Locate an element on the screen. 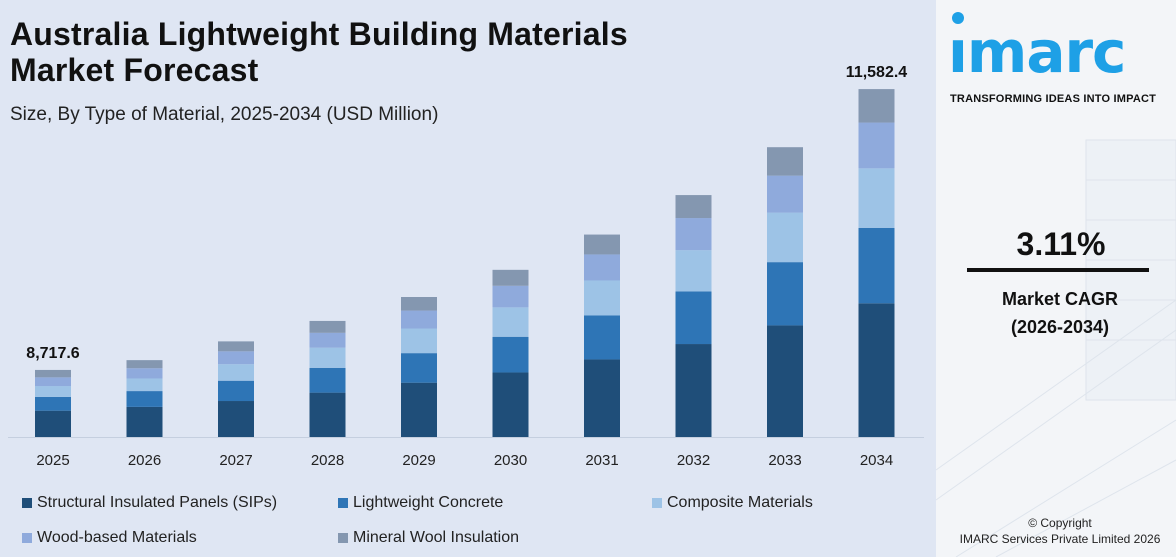 This screenshot has width=1176, height=557. logo-text: ımarc is located at coordinates (1037, 52).